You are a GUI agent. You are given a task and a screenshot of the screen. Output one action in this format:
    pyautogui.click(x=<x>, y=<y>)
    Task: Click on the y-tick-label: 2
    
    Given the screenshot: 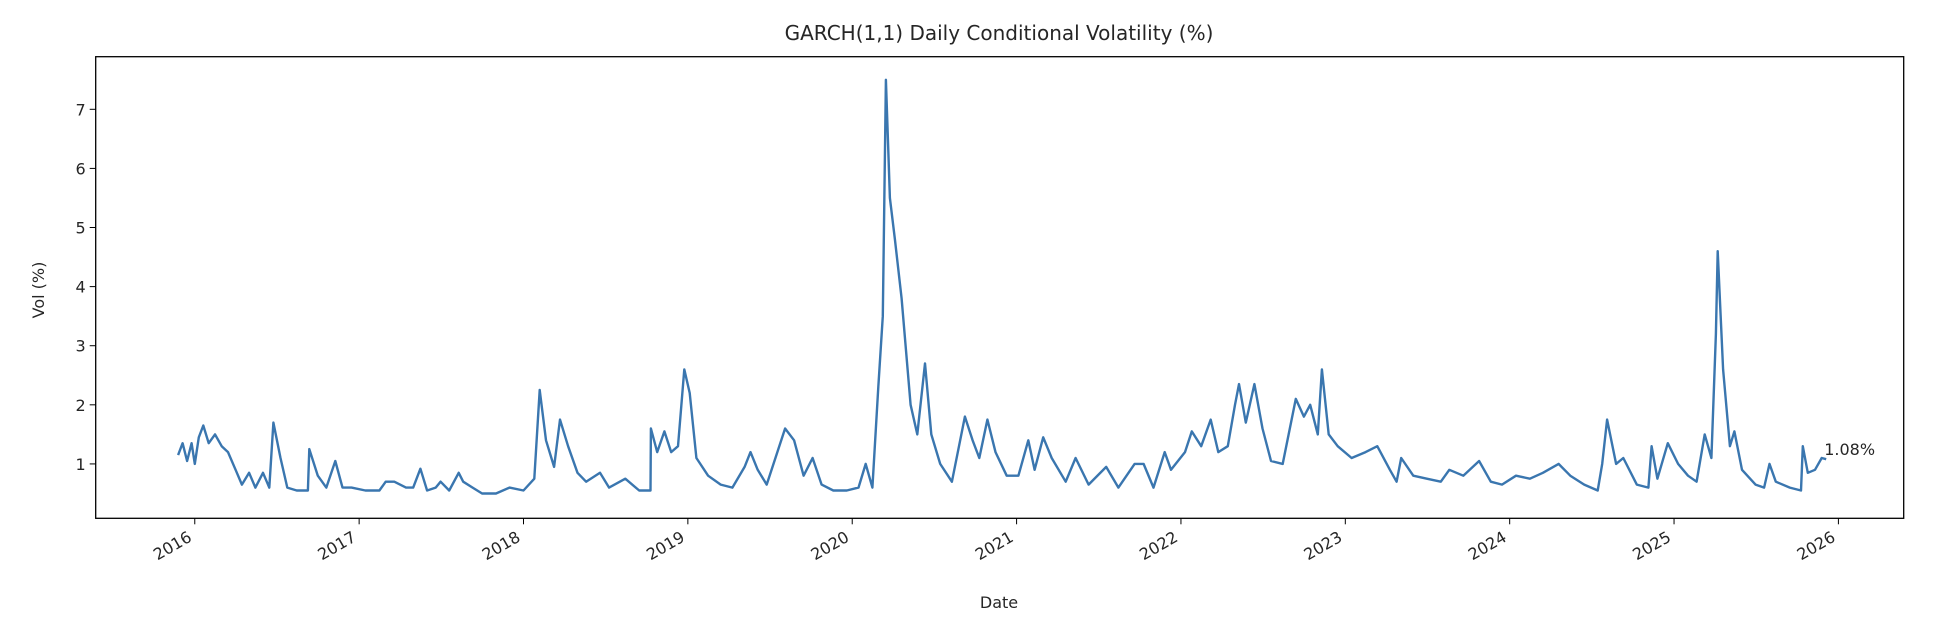 What is the action you would take?
    pyautogui.click(x=81, y=405)
    